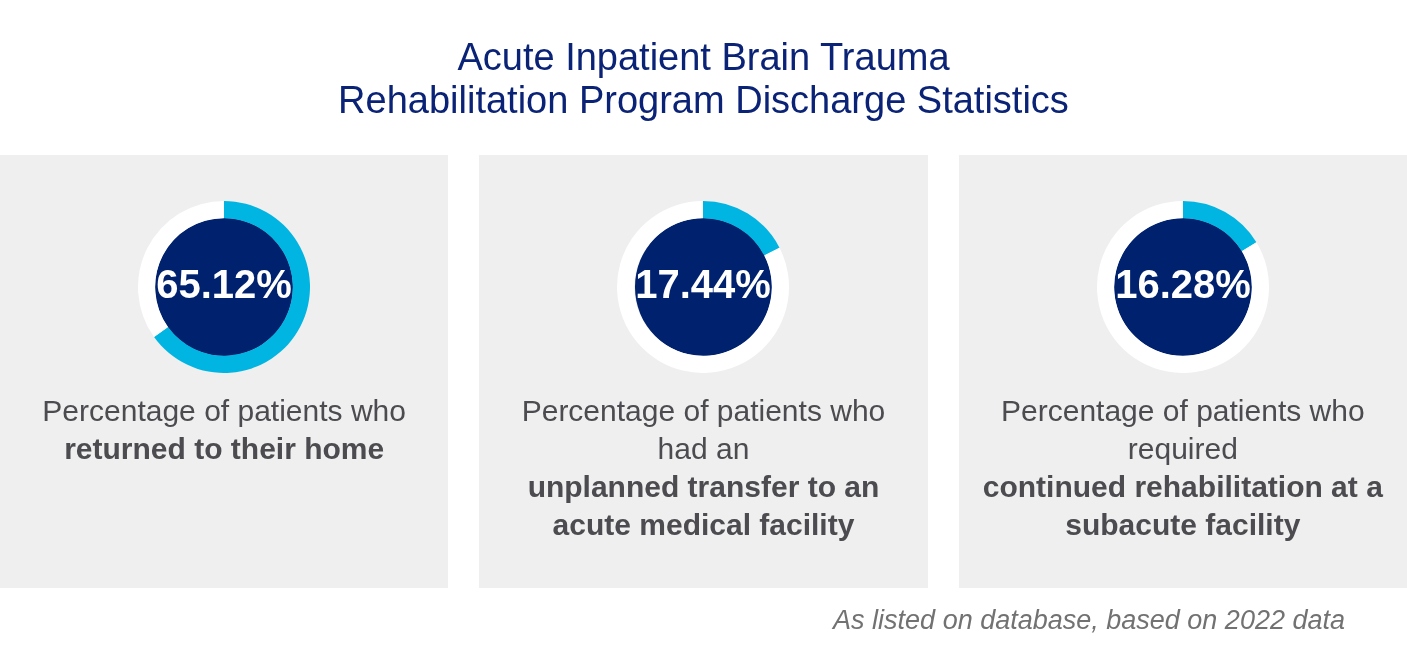 The width and height of the screenshot is (1407, 657). I want to click on text: Acute Inpatient Brain Trauma Rehabilitation Program Discharge Statistics, so click(703, 78).